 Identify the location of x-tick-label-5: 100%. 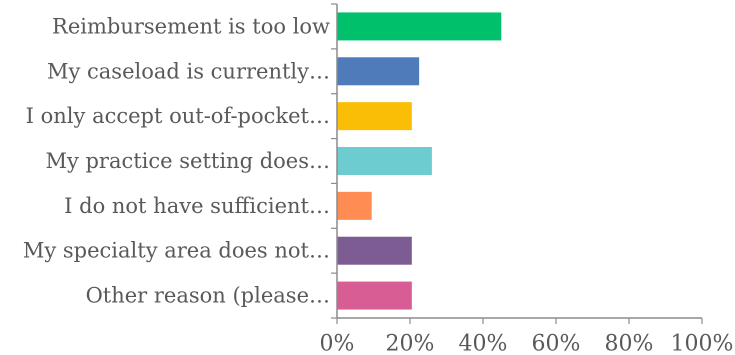
(702, 343).